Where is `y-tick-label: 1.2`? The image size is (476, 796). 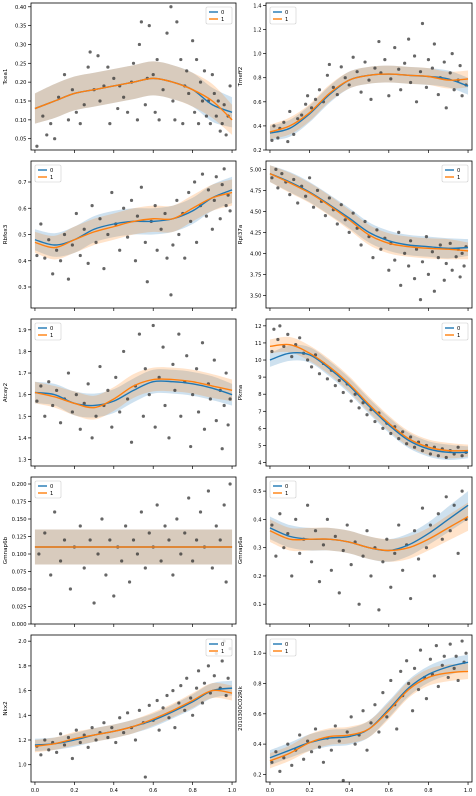 y-tick-label: 1.2 is located at coordinates (257, 31).